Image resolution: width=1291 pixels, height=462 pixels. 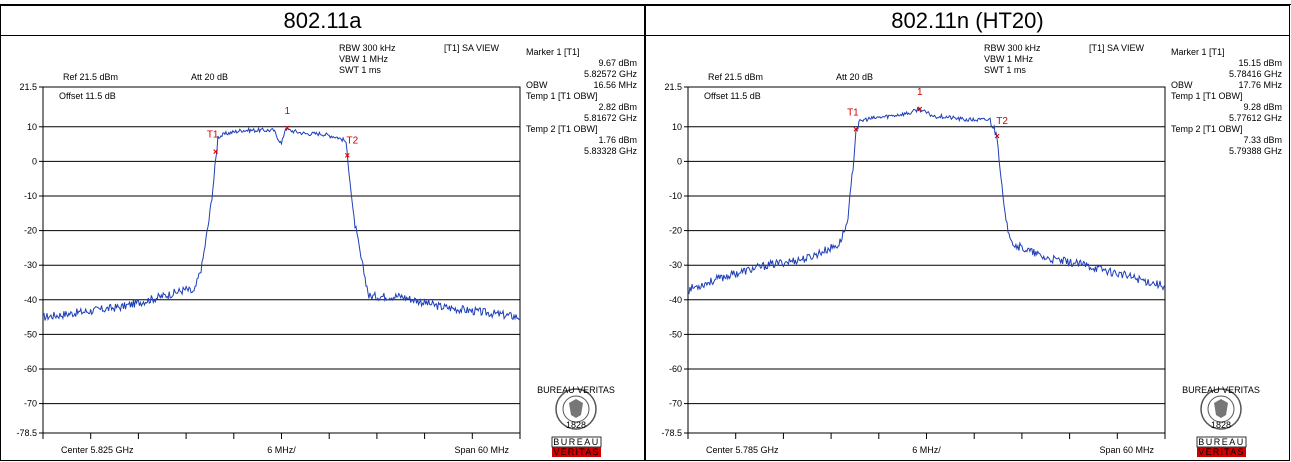 I want to click on marker-panel-value: 17.76 MHz, so click(x=1260, y=85).